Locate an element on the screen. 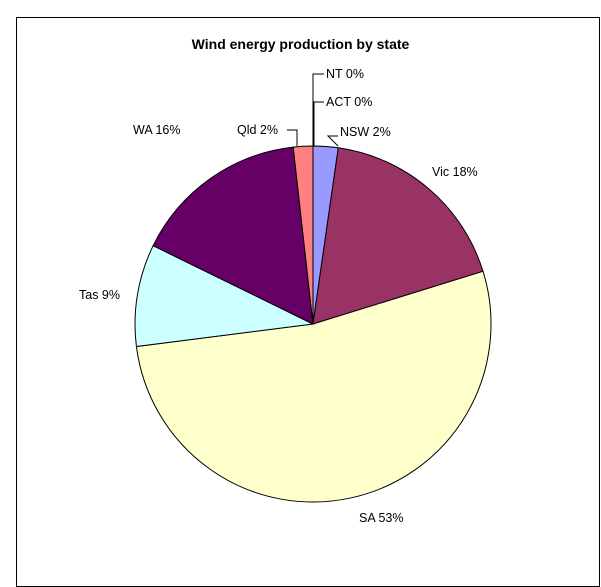  pie-slice-vic is located at coordinates (398, 236).